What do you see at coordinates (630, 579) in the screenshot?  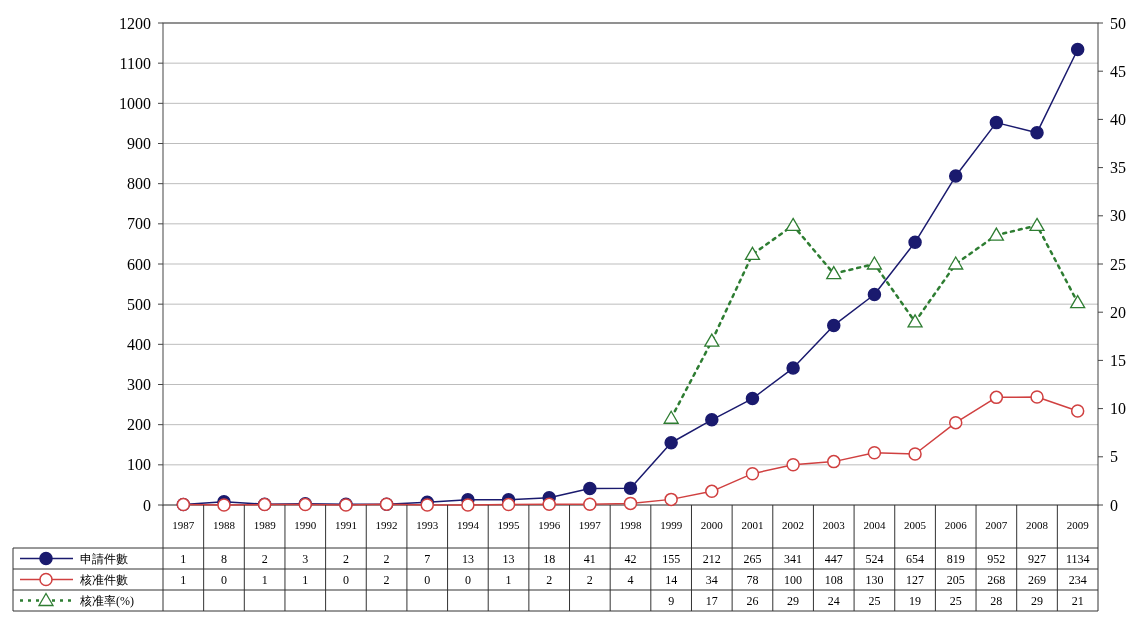 I see `data-label: 4` at bounding box center [630, 579].